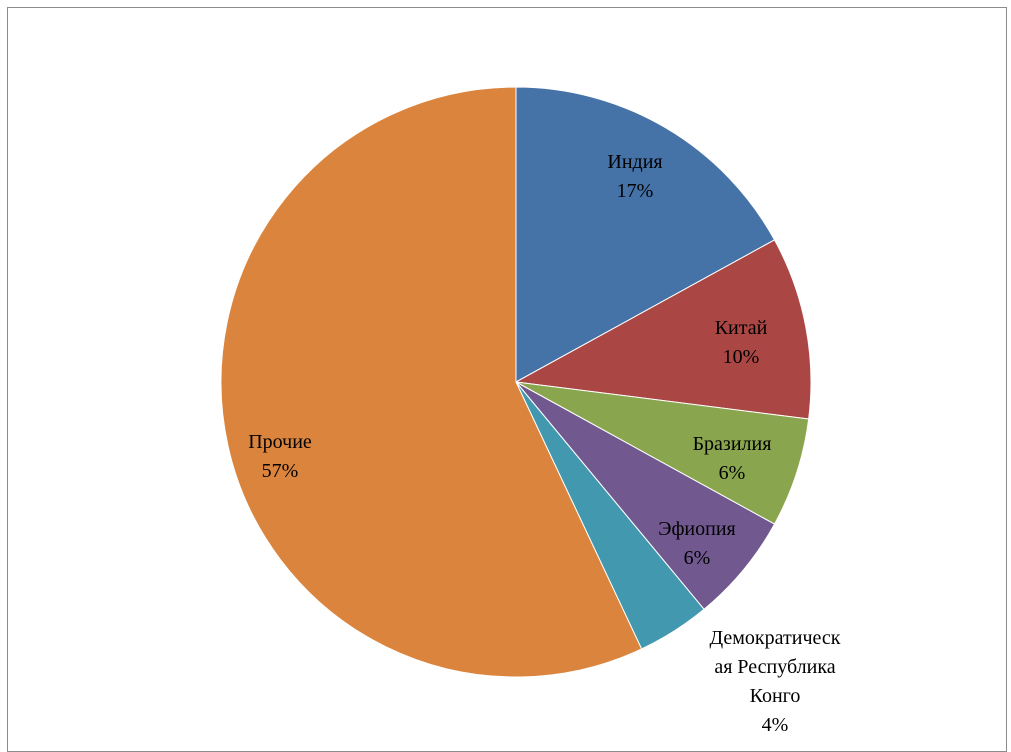  What do you see at coordinates (280, 456) in the screenshot?
I see `slice-label-6: Прочие 57%` at bounding box center [280, 456].